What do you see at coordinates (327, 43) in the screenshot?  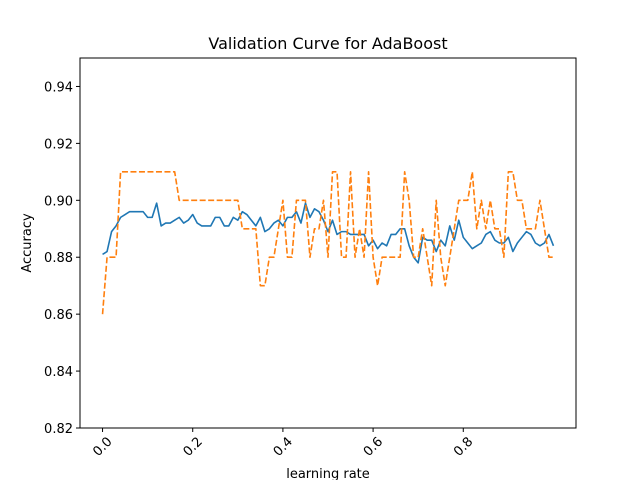 I see `chart-title: Validation Curve for AdaBoost` at bounding box center [327, 43].